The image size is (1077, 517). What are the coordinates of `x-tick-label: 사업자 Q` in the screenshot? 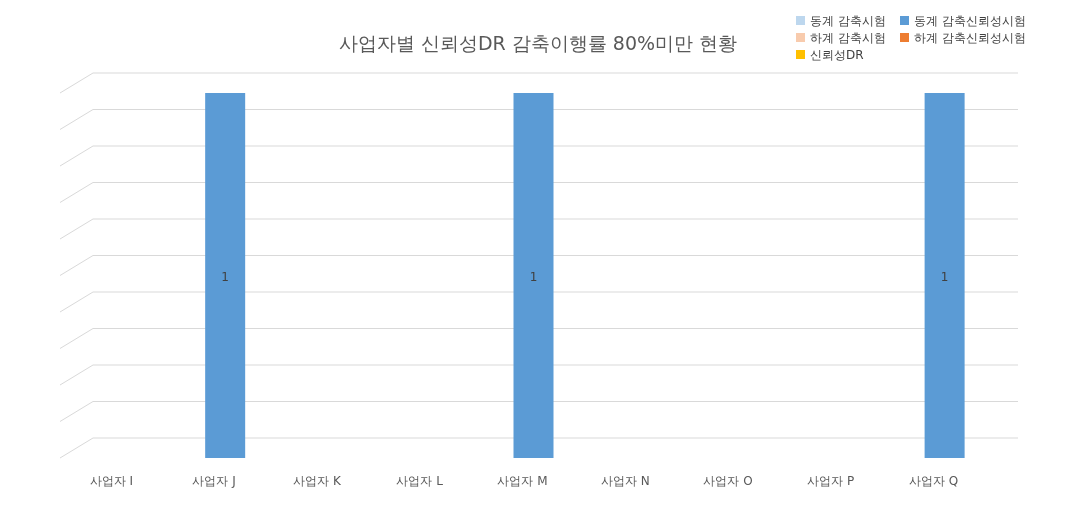 It's located at (933, 481).